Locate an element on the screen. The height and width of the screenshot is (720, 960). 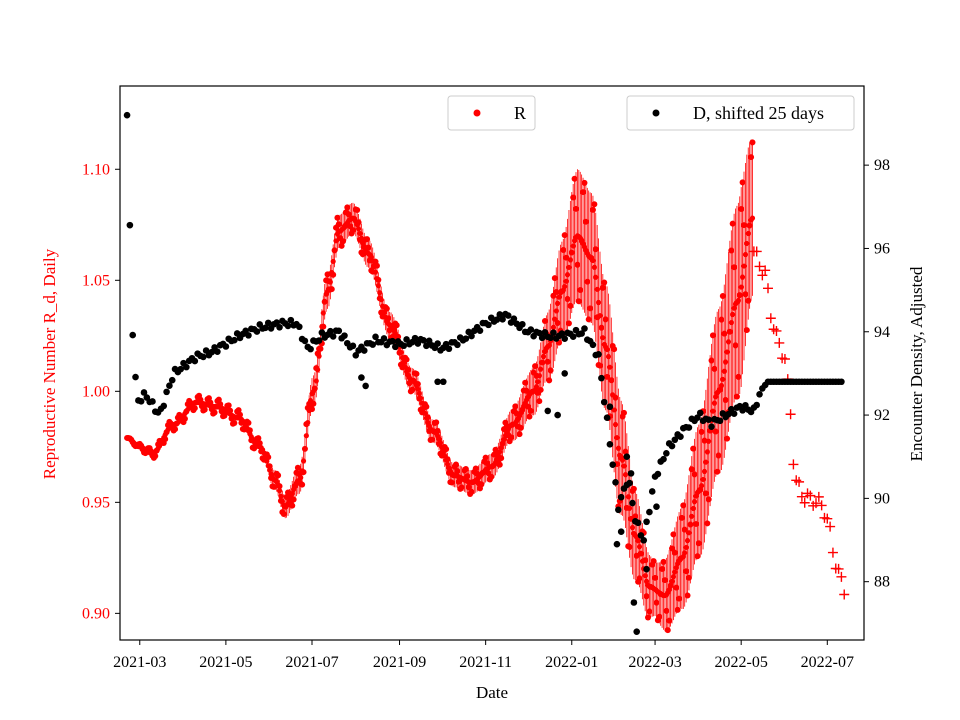
x-axis-label: Date is located at coordinates (492, 692).